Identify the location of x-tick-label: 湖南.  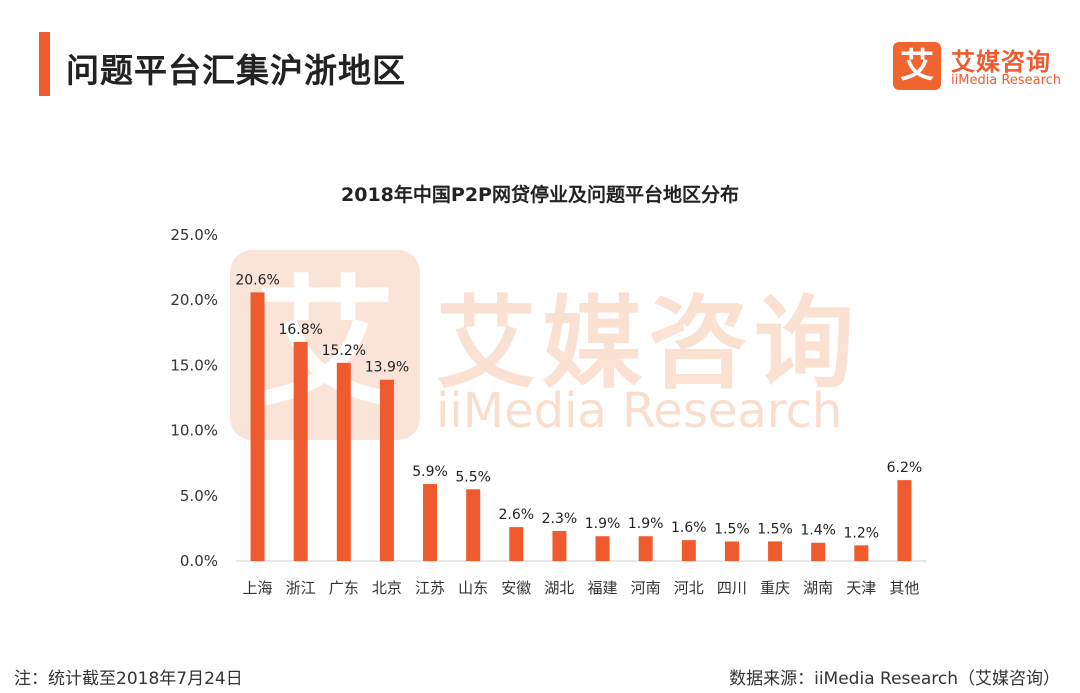
(818, 588).